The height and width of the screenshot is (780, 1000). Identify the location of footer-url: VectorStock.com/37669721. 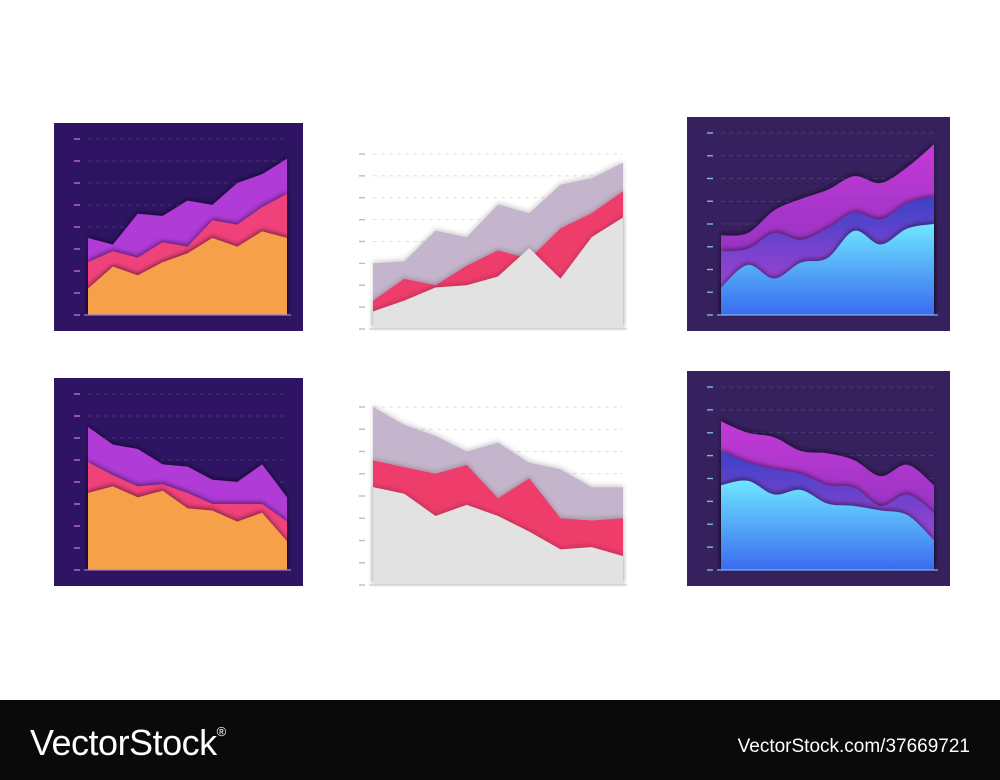
(853, 746).